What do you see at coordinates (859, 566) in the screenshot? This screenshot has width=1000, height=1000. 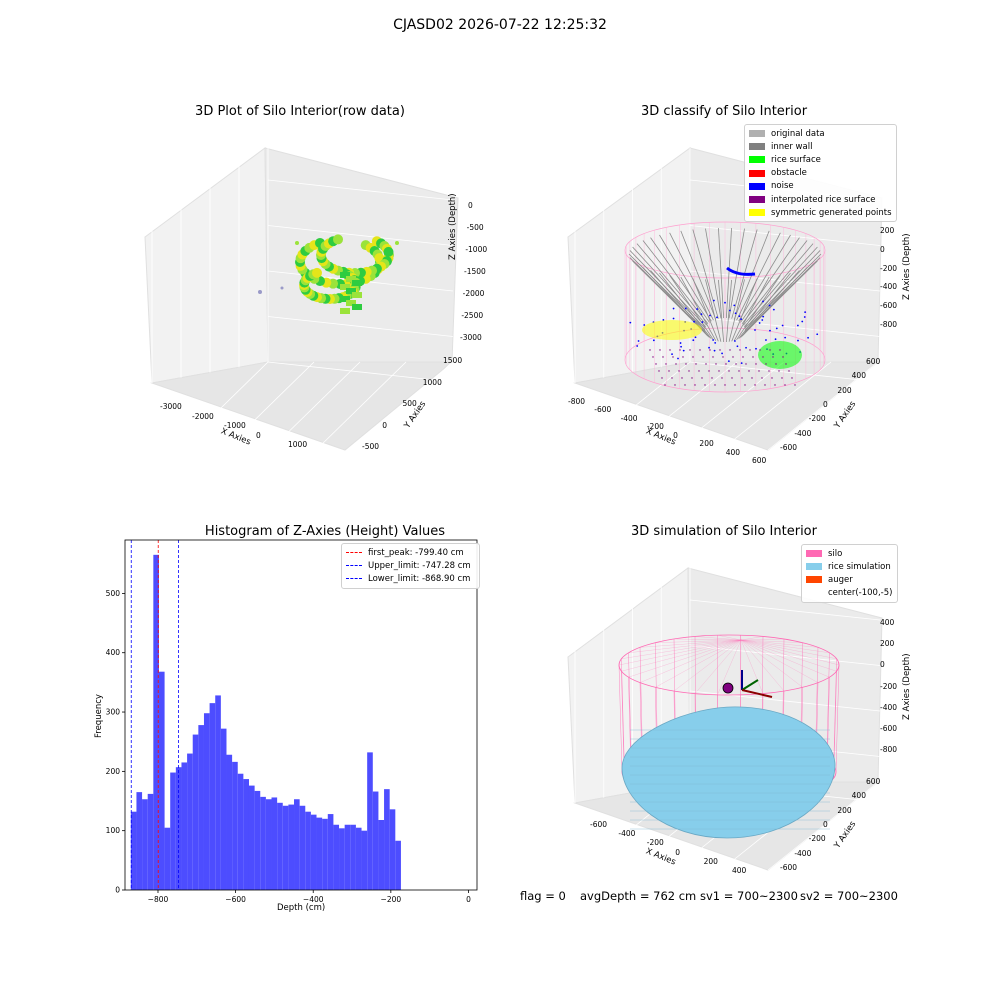 I see `legend-label: rice simulation` at bounding box center [859, 566].